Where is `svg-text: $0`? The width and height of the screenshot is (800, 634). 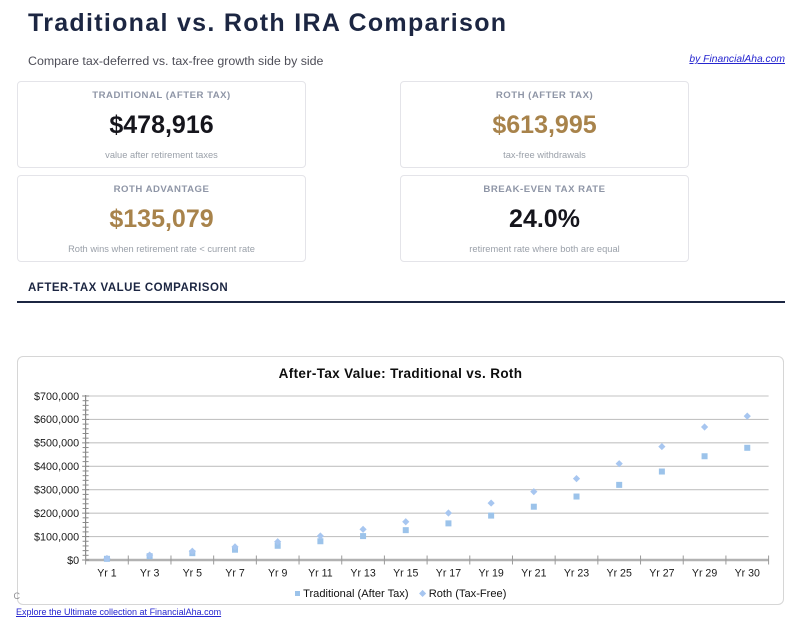 svg-text: $0 is located at coordinates (73, 561).